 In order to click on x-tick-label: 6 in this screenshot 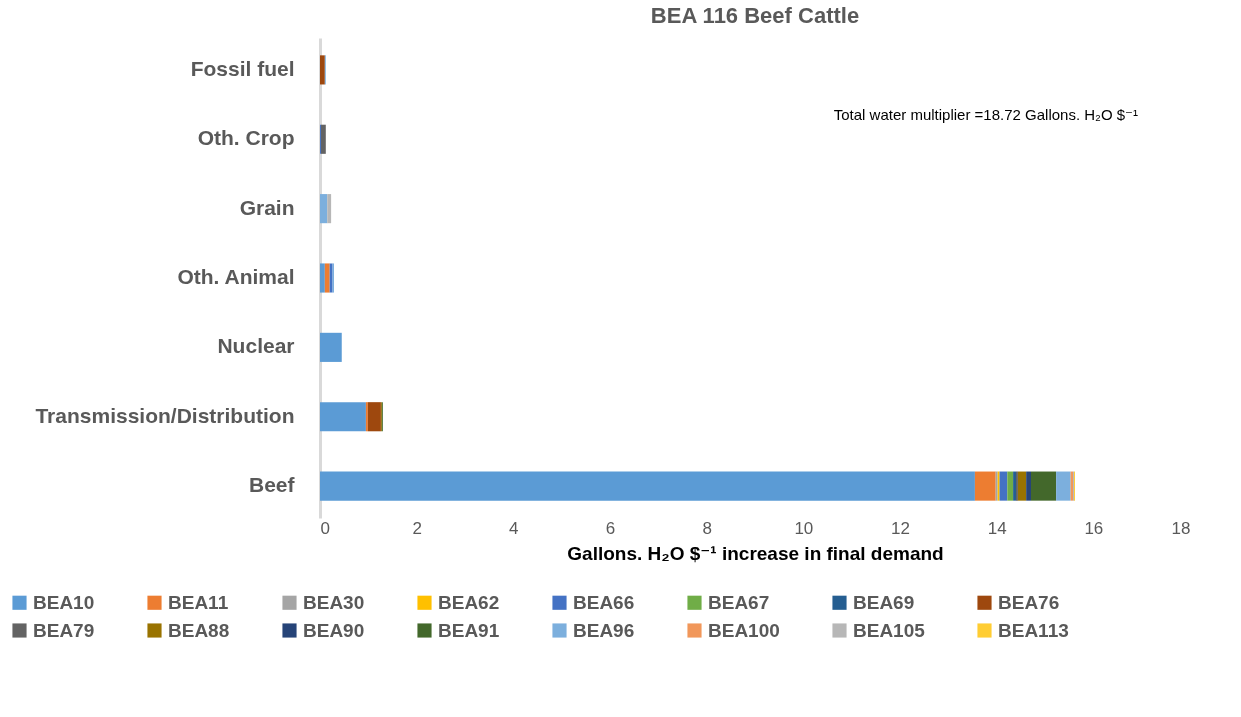, I will do `click(610, 528)`.